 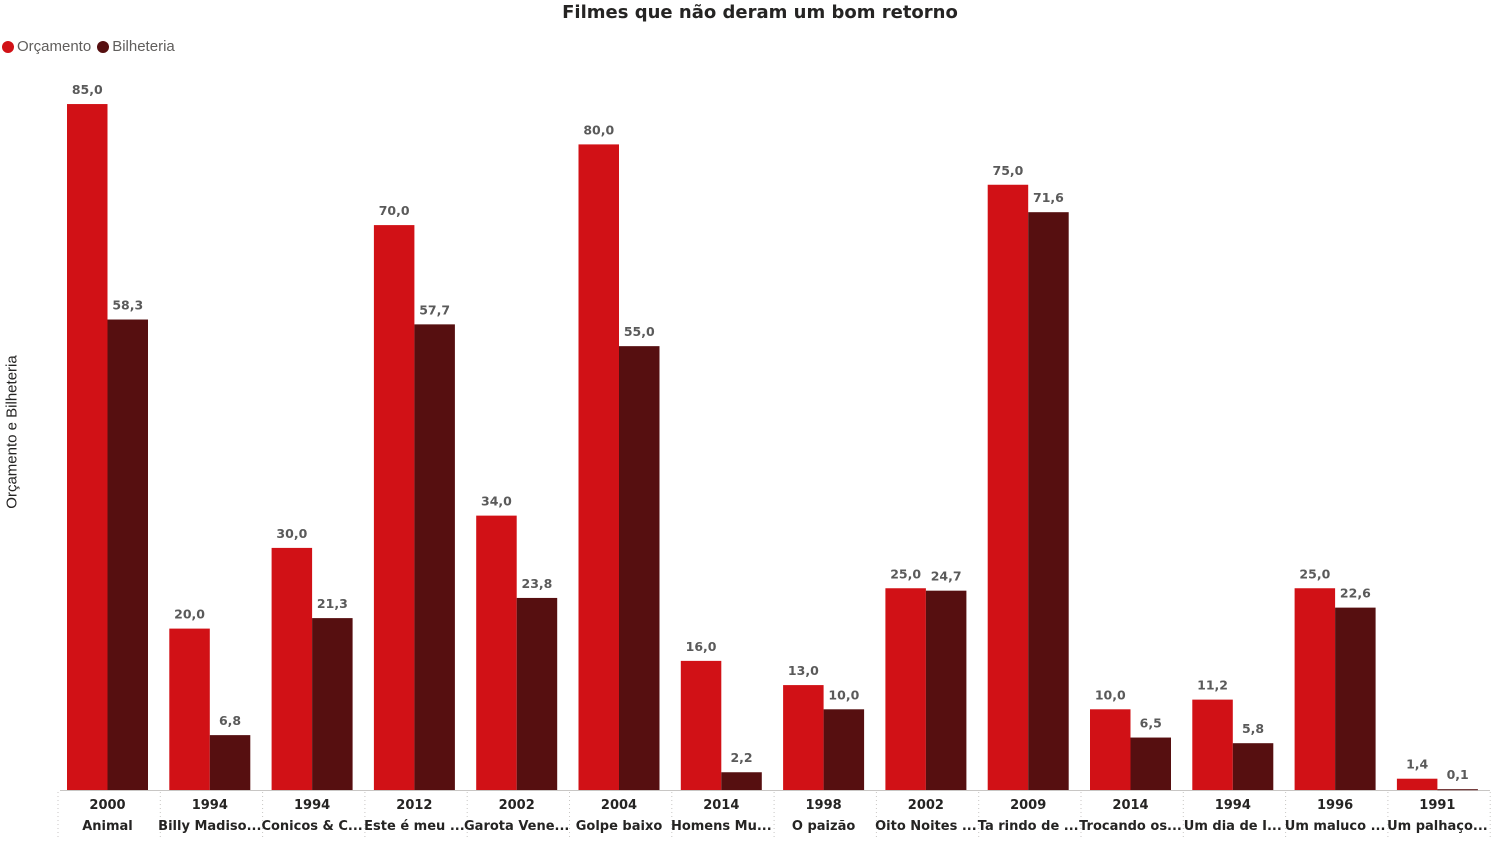 What do you see at coordinates (1417, 764) in the screenshot?
I see `data-label: 1,4` at bounding box center [1417, 764].